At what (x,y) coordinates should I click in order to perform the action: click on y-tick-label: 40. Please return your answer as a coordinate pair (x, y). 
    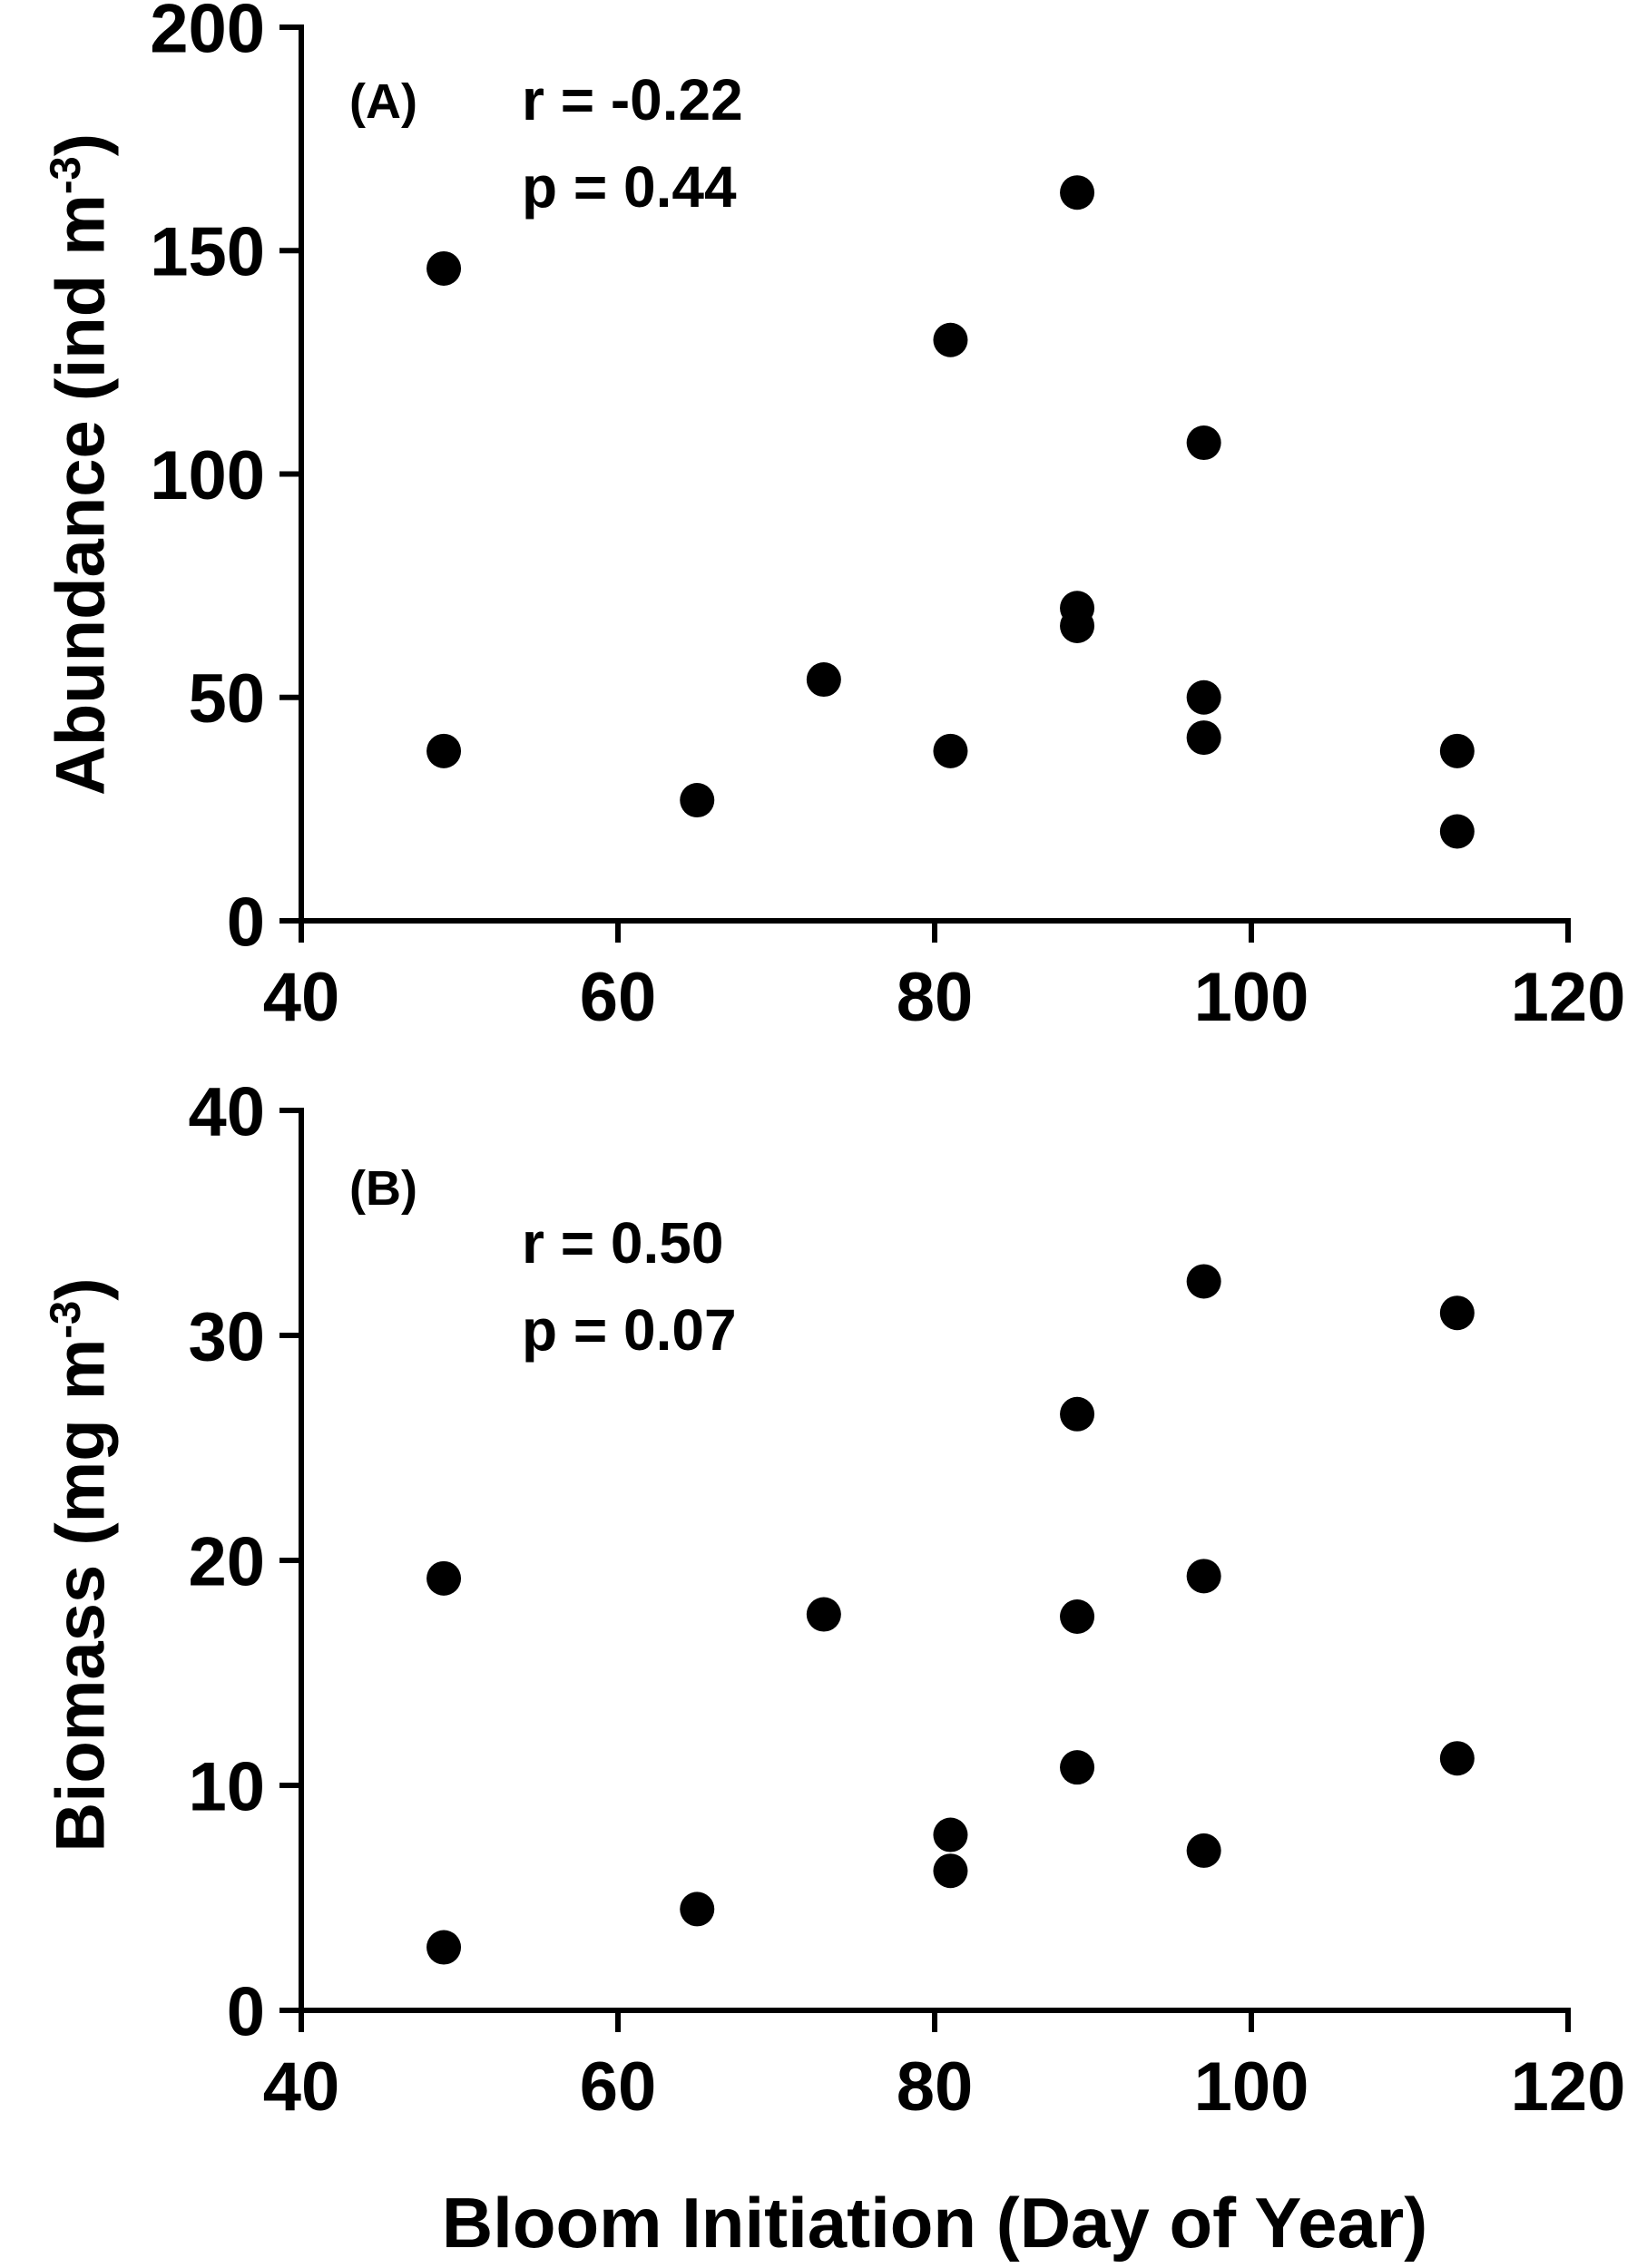
    Looking at the image, I should click on (226, 1111).